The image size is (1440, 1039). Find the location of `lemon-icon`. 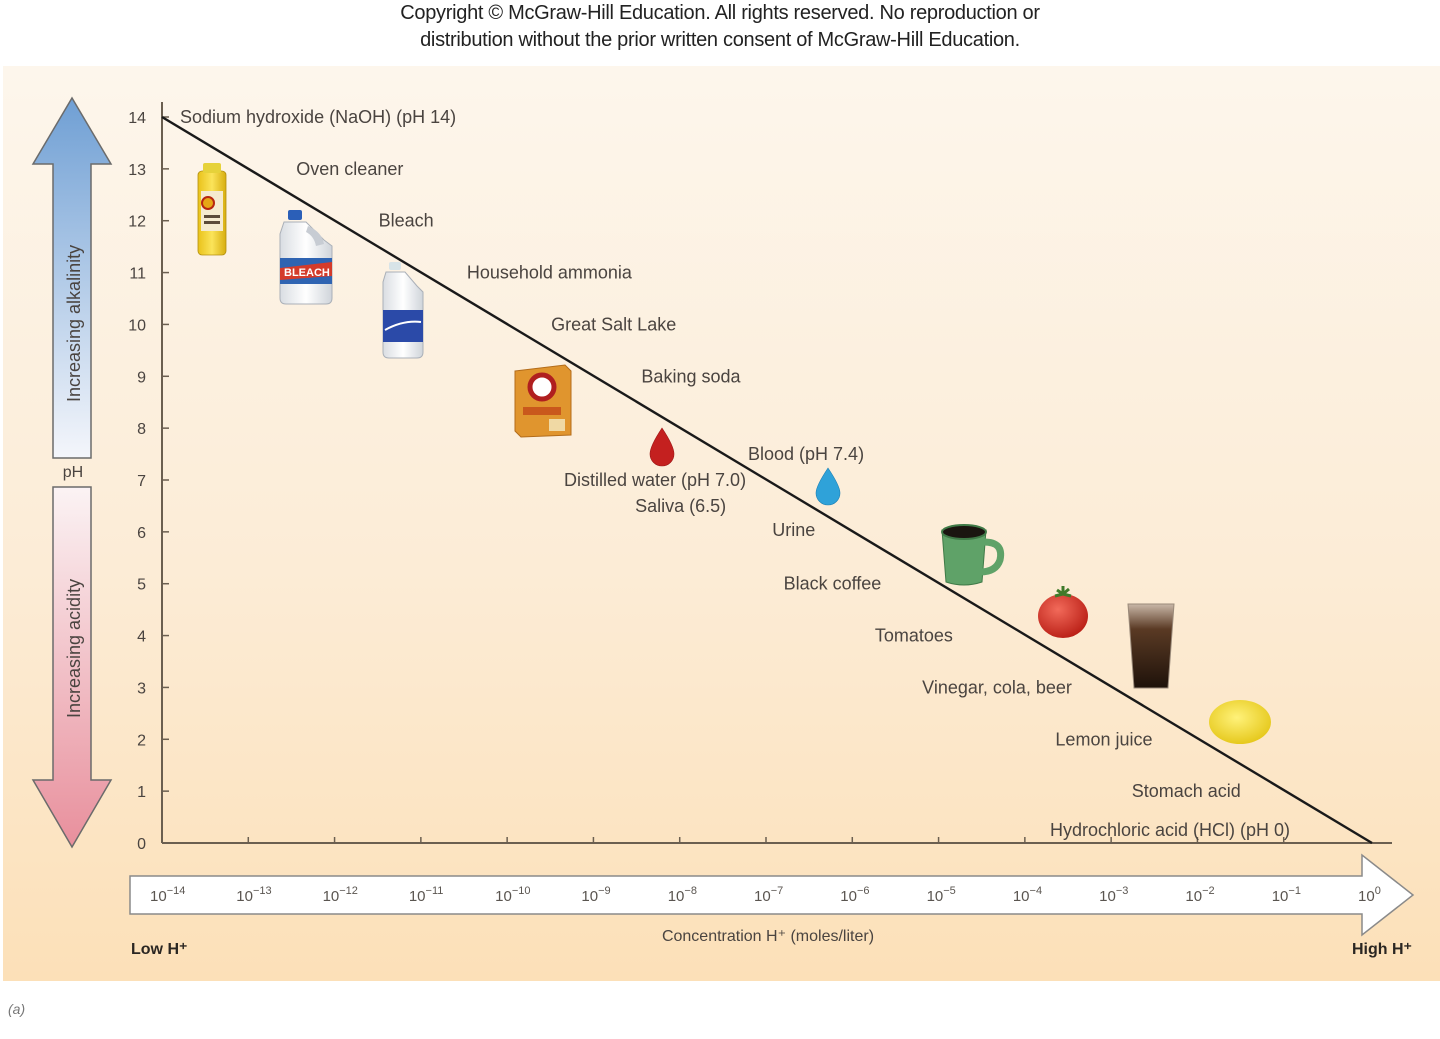

lemon-icon is located at coordinates (1240, 722).